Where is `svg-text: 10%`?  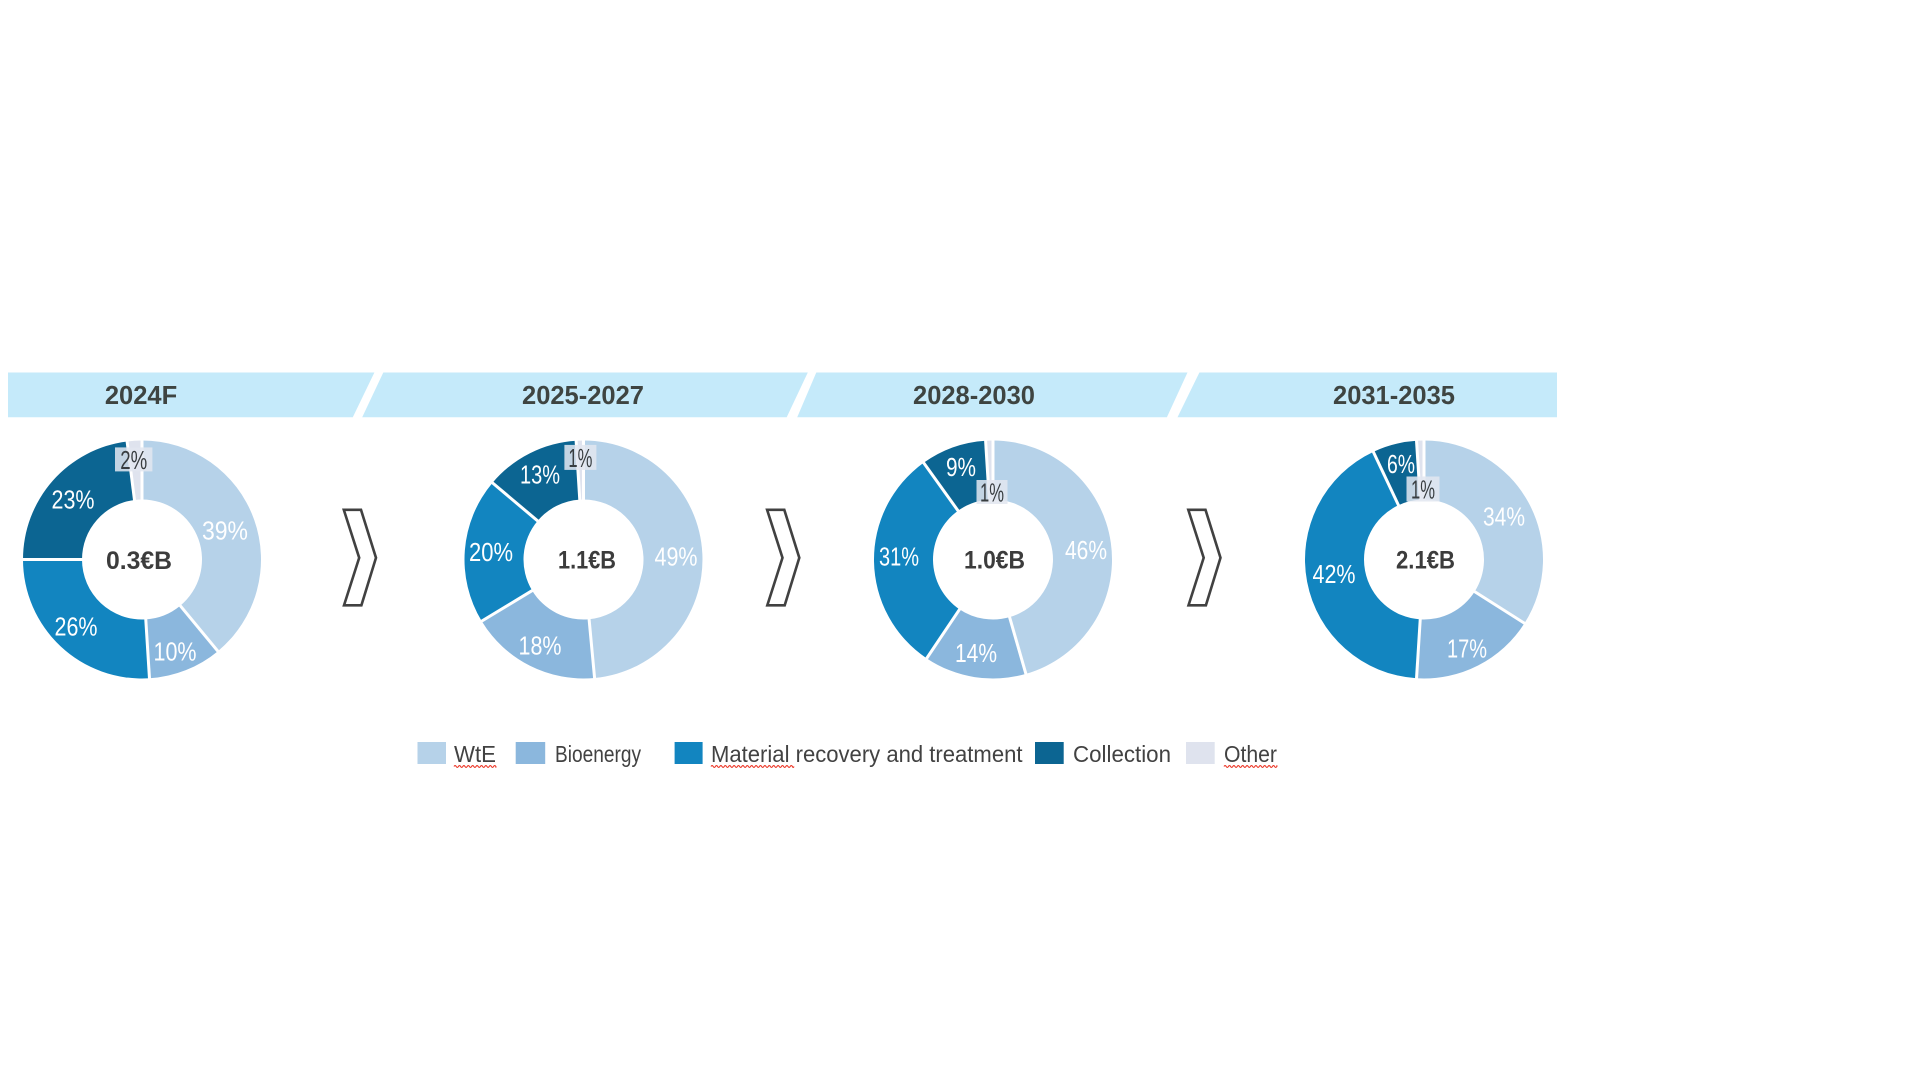
svg-text: 10% is located at coordinates (175, 652).